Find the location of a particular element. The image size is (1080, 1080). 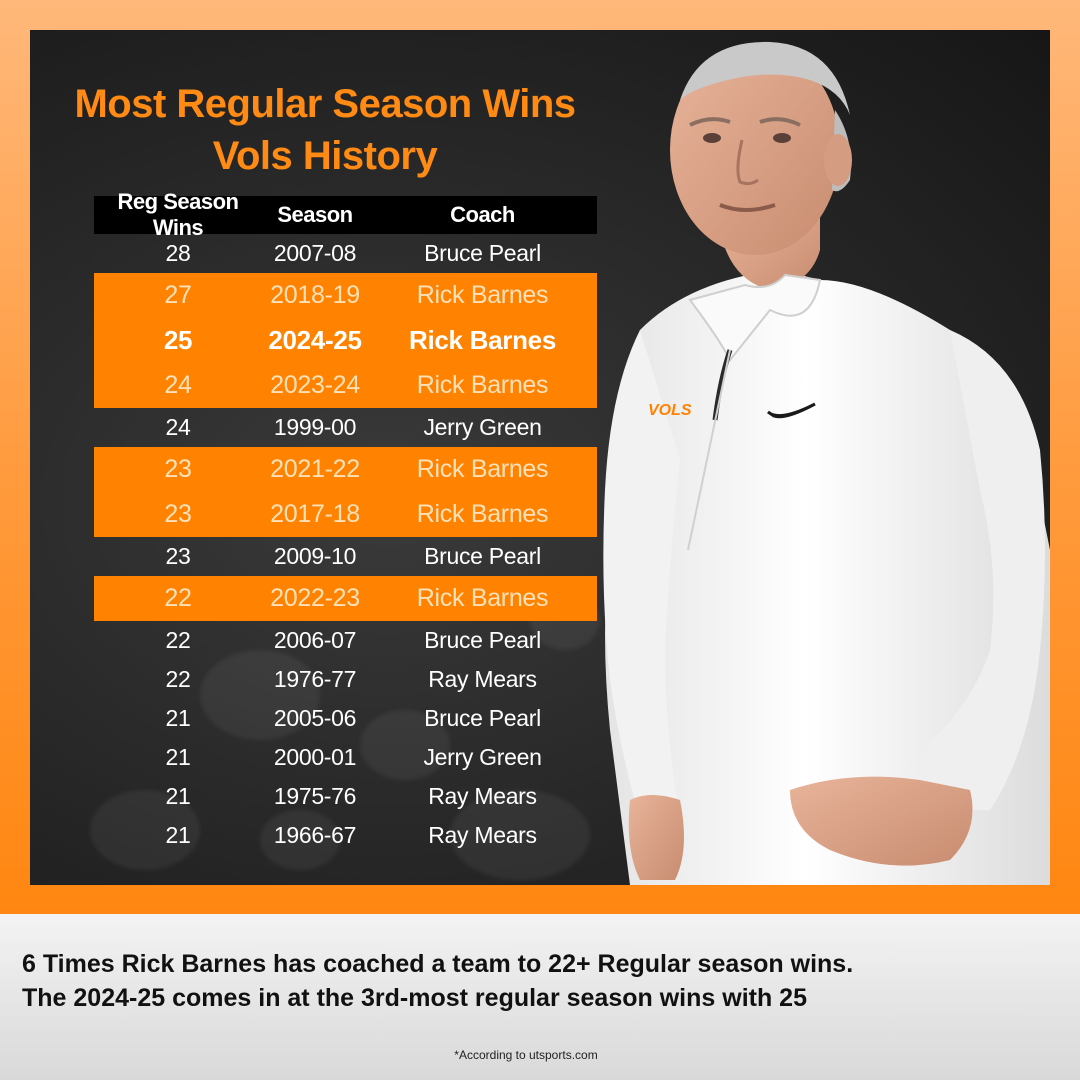

table-row: 21 1966-67 Ray Mears is located at coordinates (351, 835).